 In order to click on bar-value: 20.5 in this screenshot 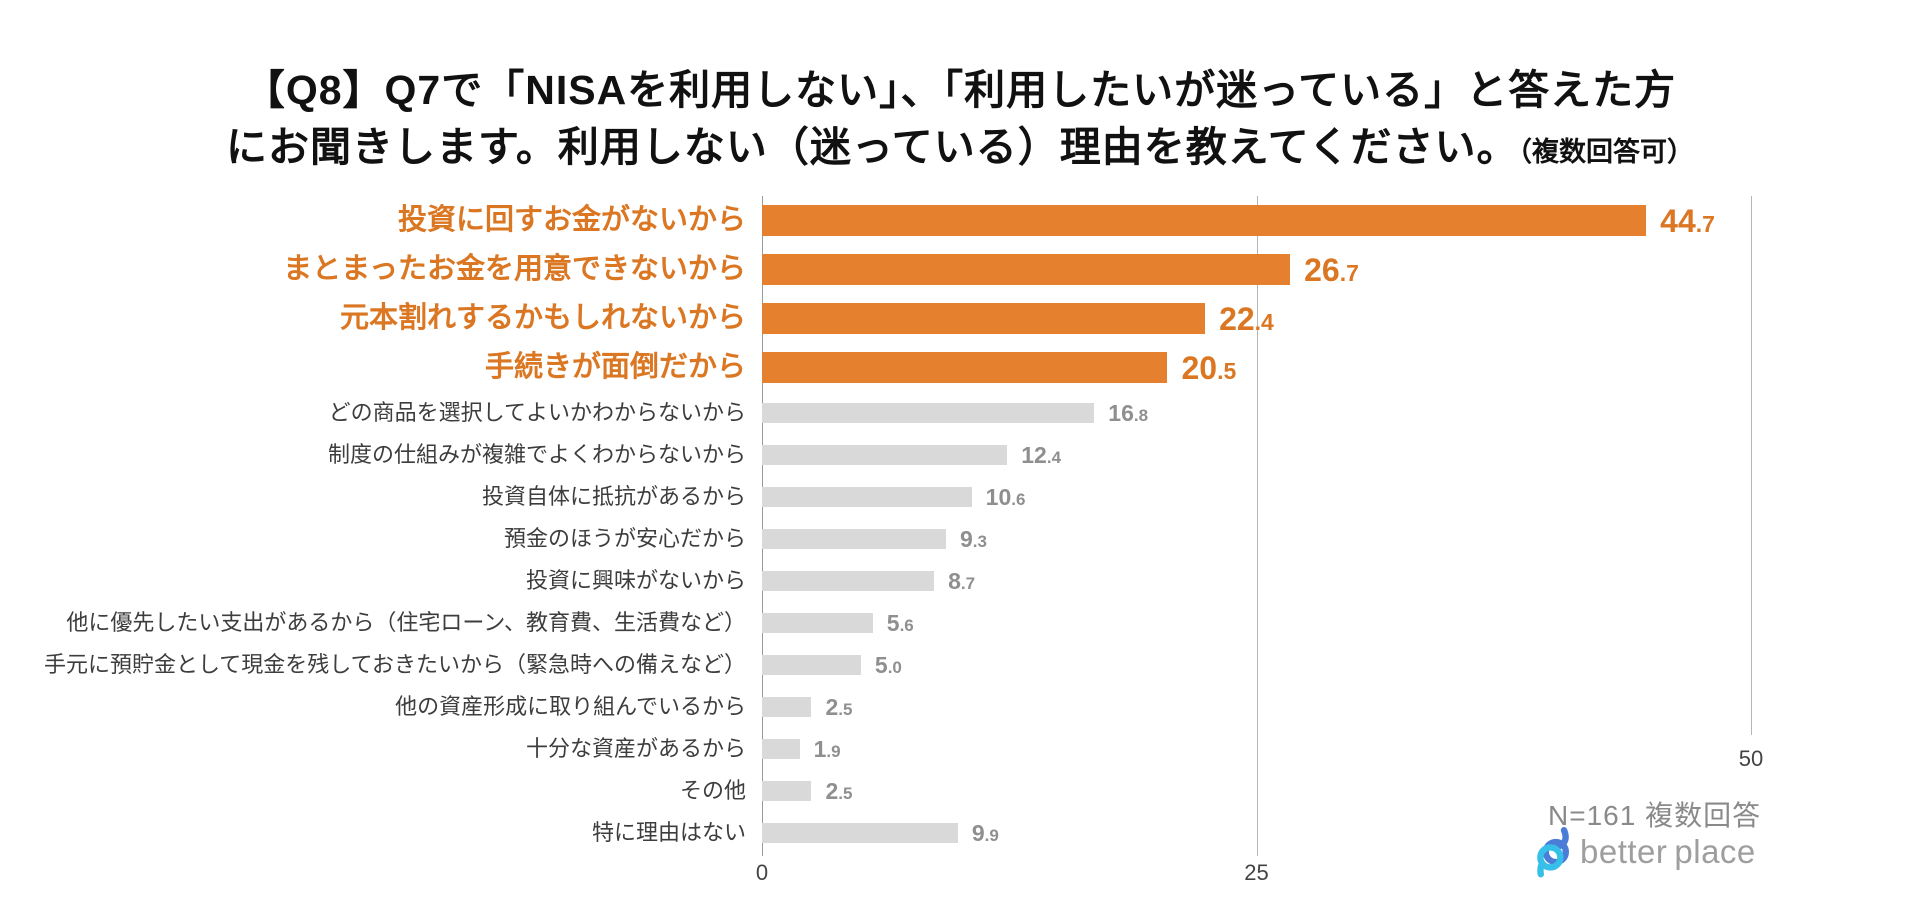, I will do `click(1209, 367)`.